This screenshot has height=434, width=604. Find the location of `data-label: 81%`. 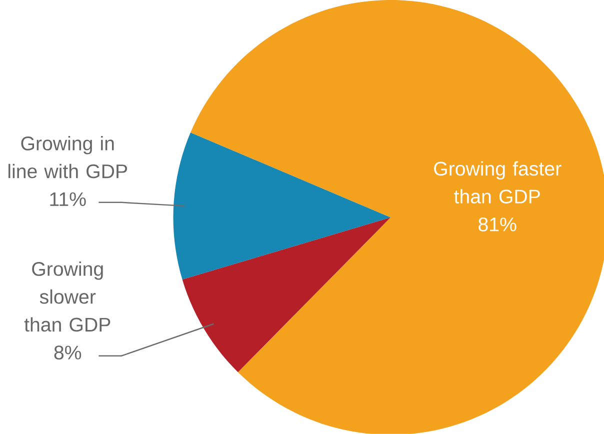

data-label: 81% is located at coordinates (497, 225).